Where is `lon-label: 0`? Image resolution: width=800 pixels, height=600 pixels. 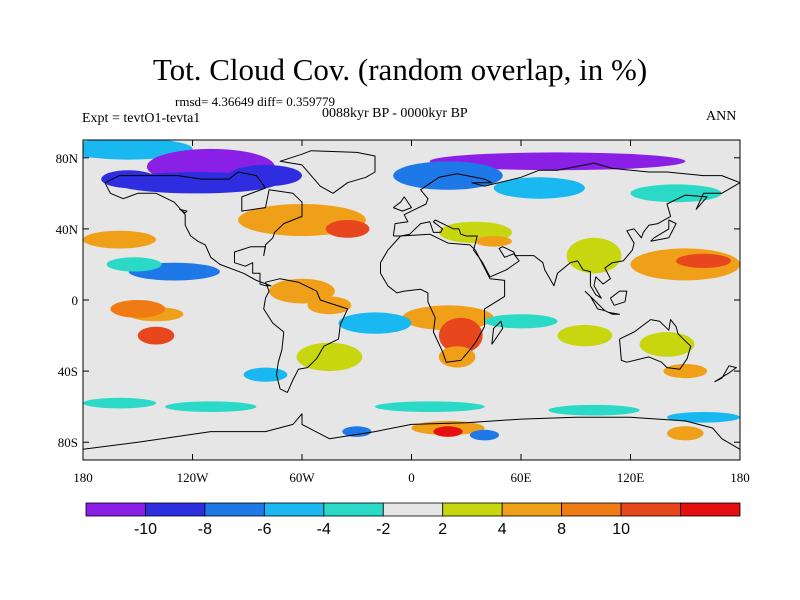
lon-label: 0 is located at coordinates (411, 477).